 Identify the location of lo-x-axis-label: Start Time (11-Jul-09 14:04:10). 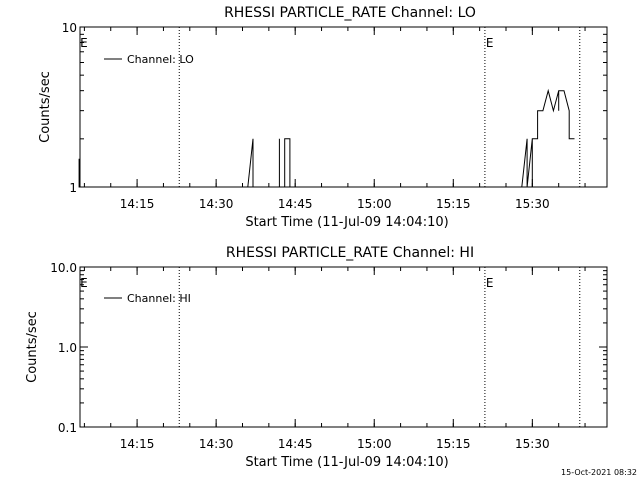
(346, 222).